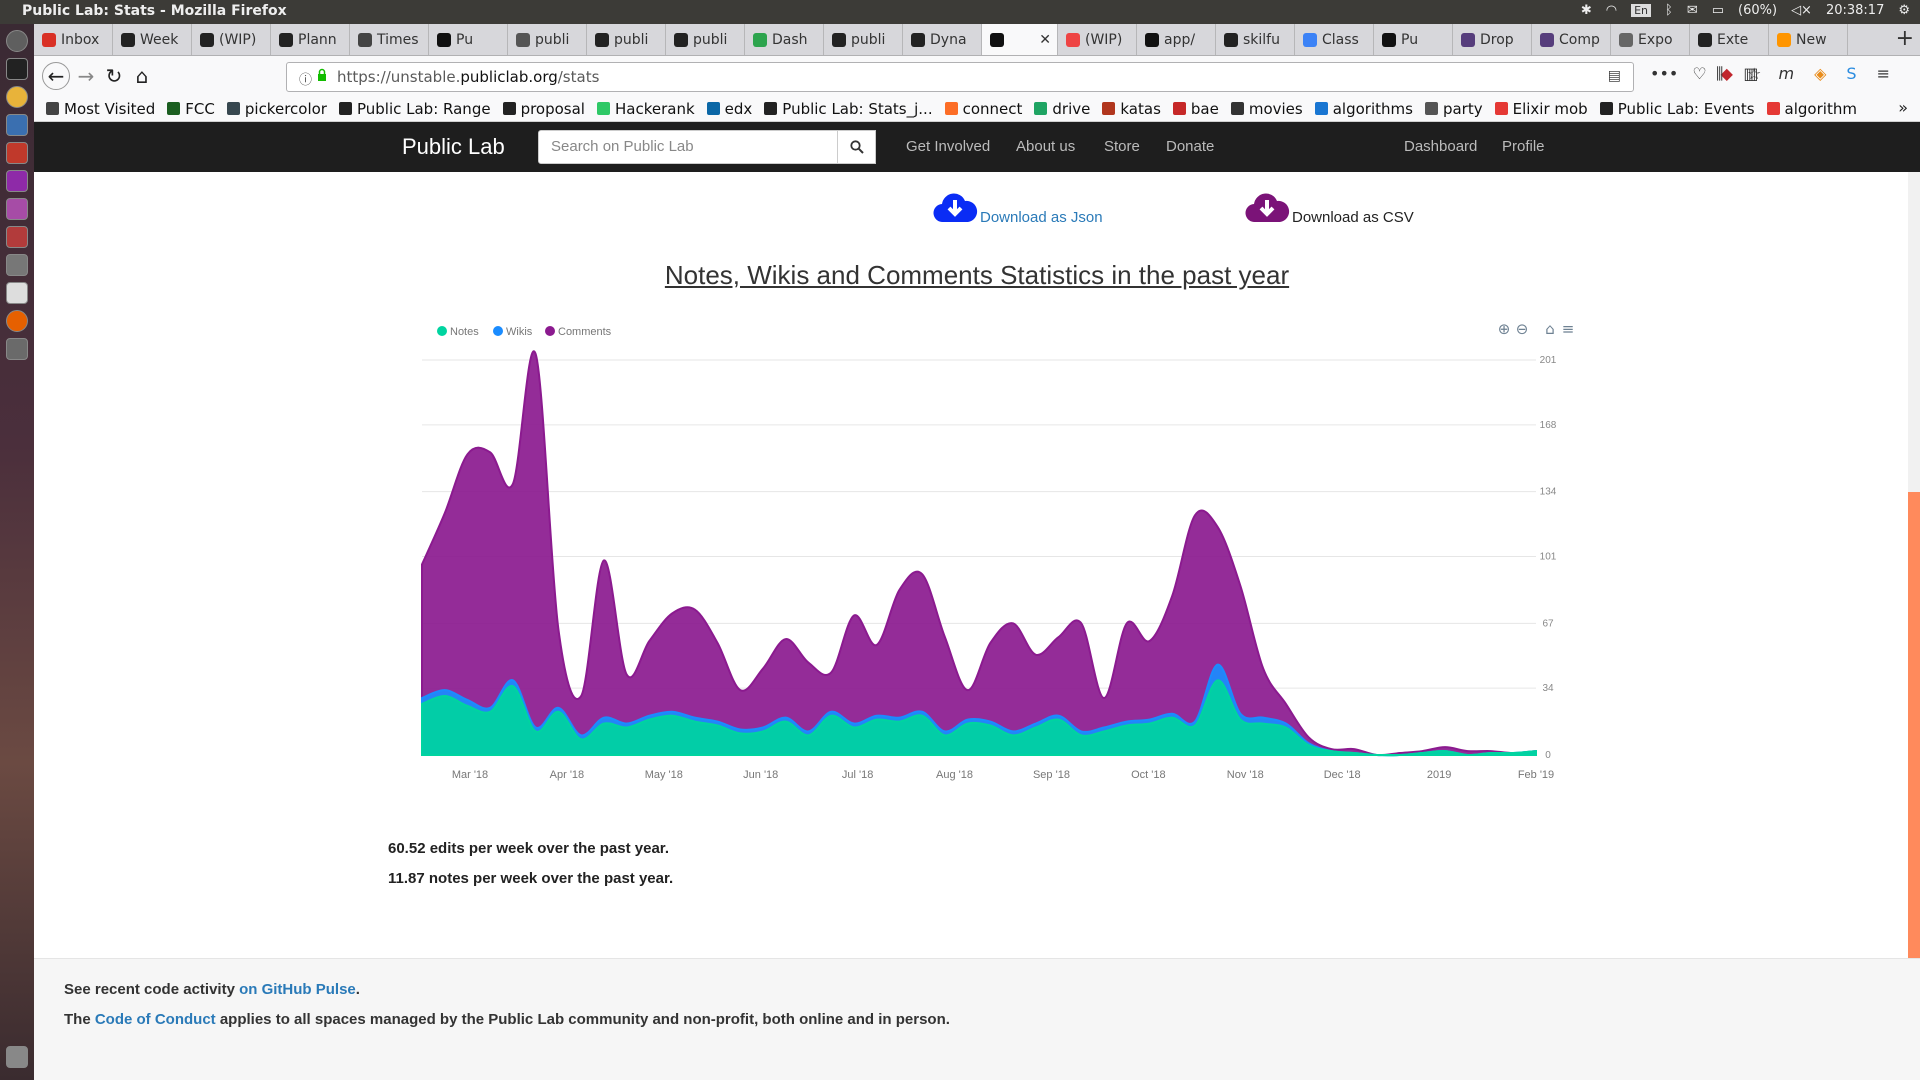 The image size is (1920, 1080). Describe the element at coordinates (983, 109) in the screenshot. I see `bookmark-item: connect` at that location.